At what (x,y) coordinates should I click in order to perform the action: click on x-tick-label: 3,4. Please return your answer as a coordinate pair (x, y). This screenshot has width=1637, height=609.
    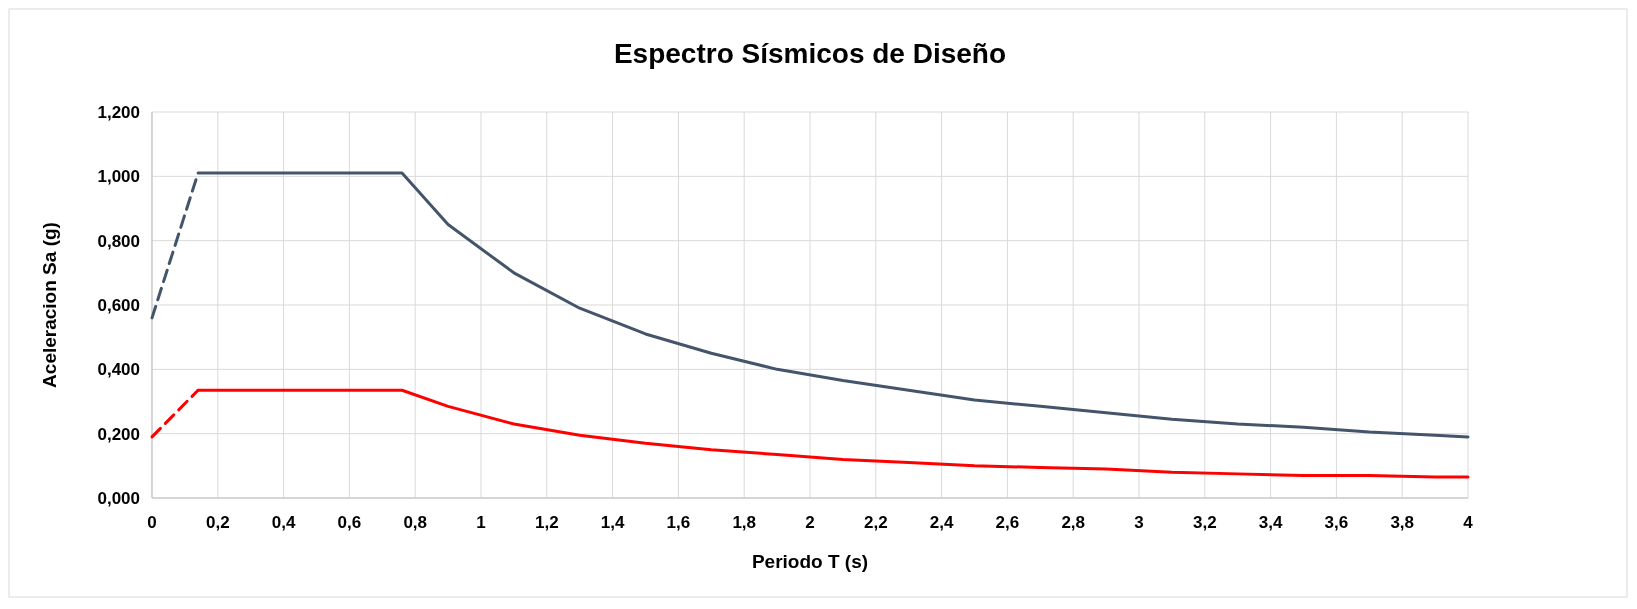
    Looking at the image, I should click on (1270, 522).